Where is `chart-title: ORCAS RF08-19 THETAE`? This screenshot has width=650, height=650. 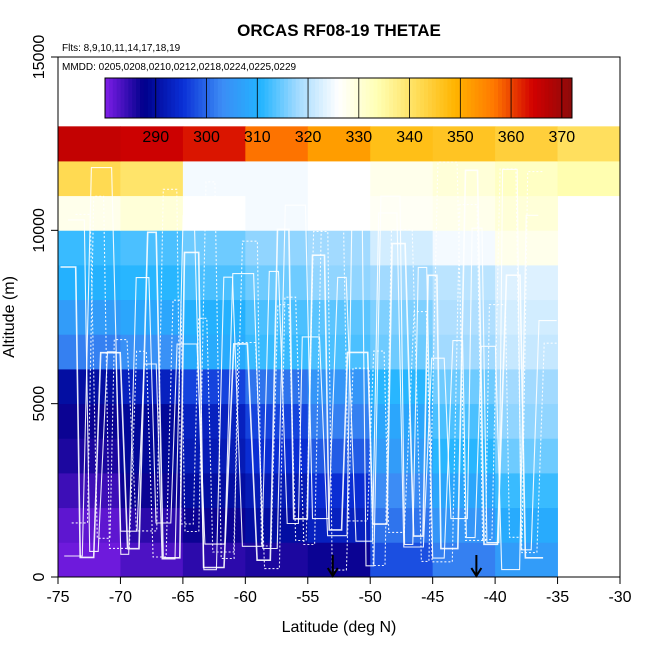 chart-title: ORCAS RF08-19 THETAE is located at coordinates (339, 30).